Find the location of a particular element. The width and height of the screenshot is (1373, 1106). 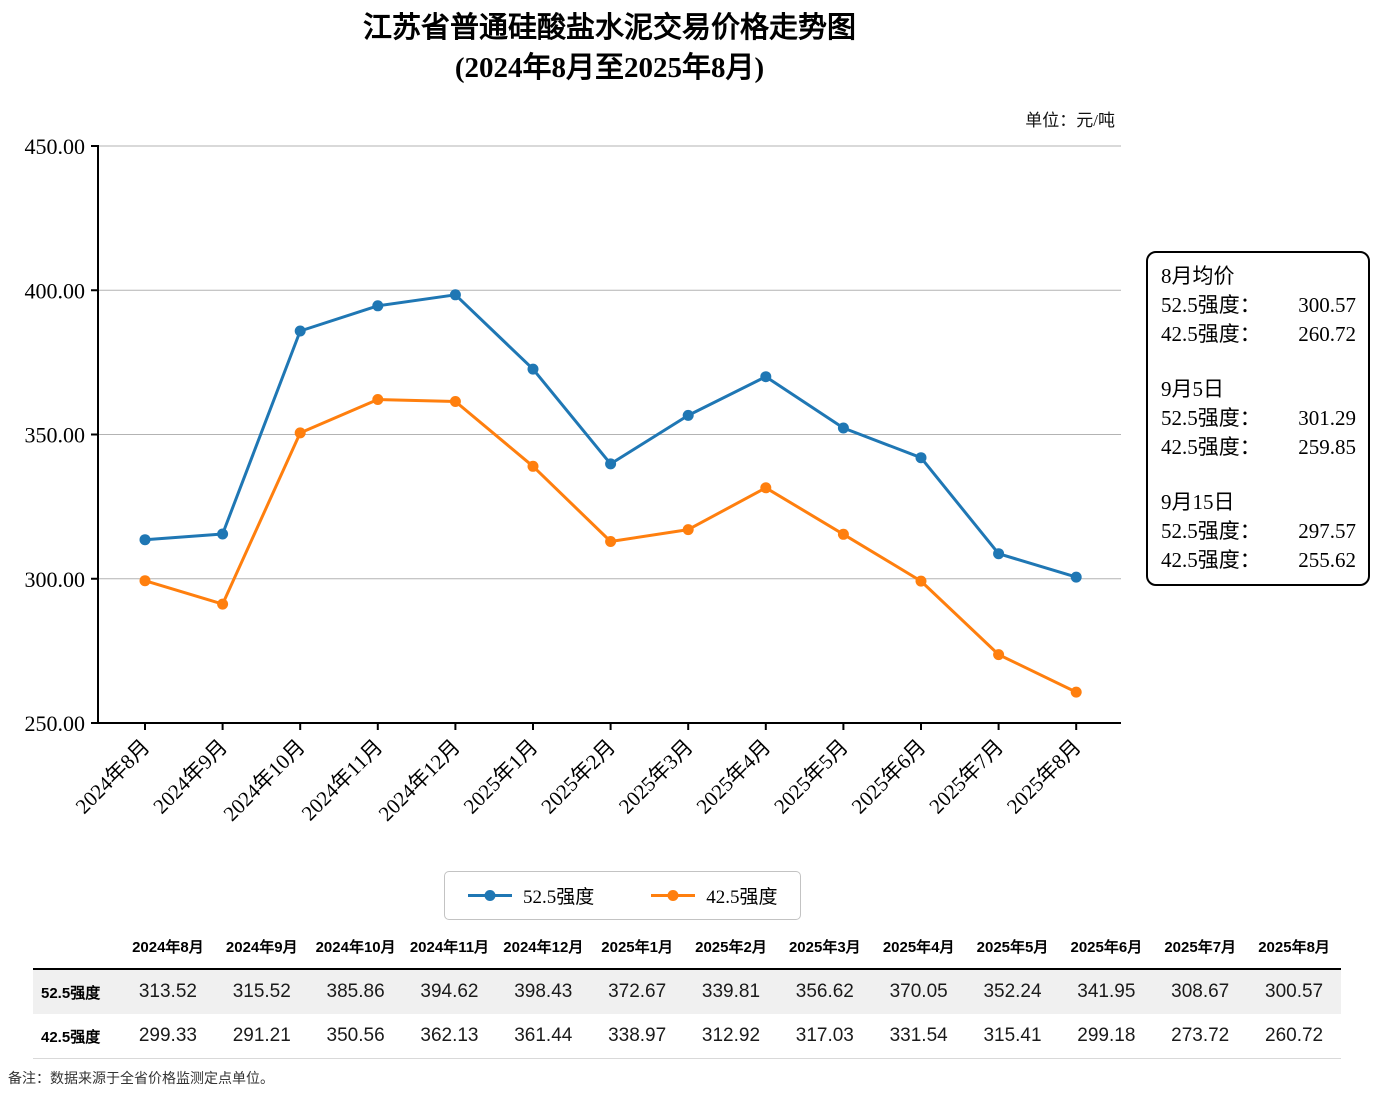

table-cell: 372.67 is located at coordinates (637, 991).